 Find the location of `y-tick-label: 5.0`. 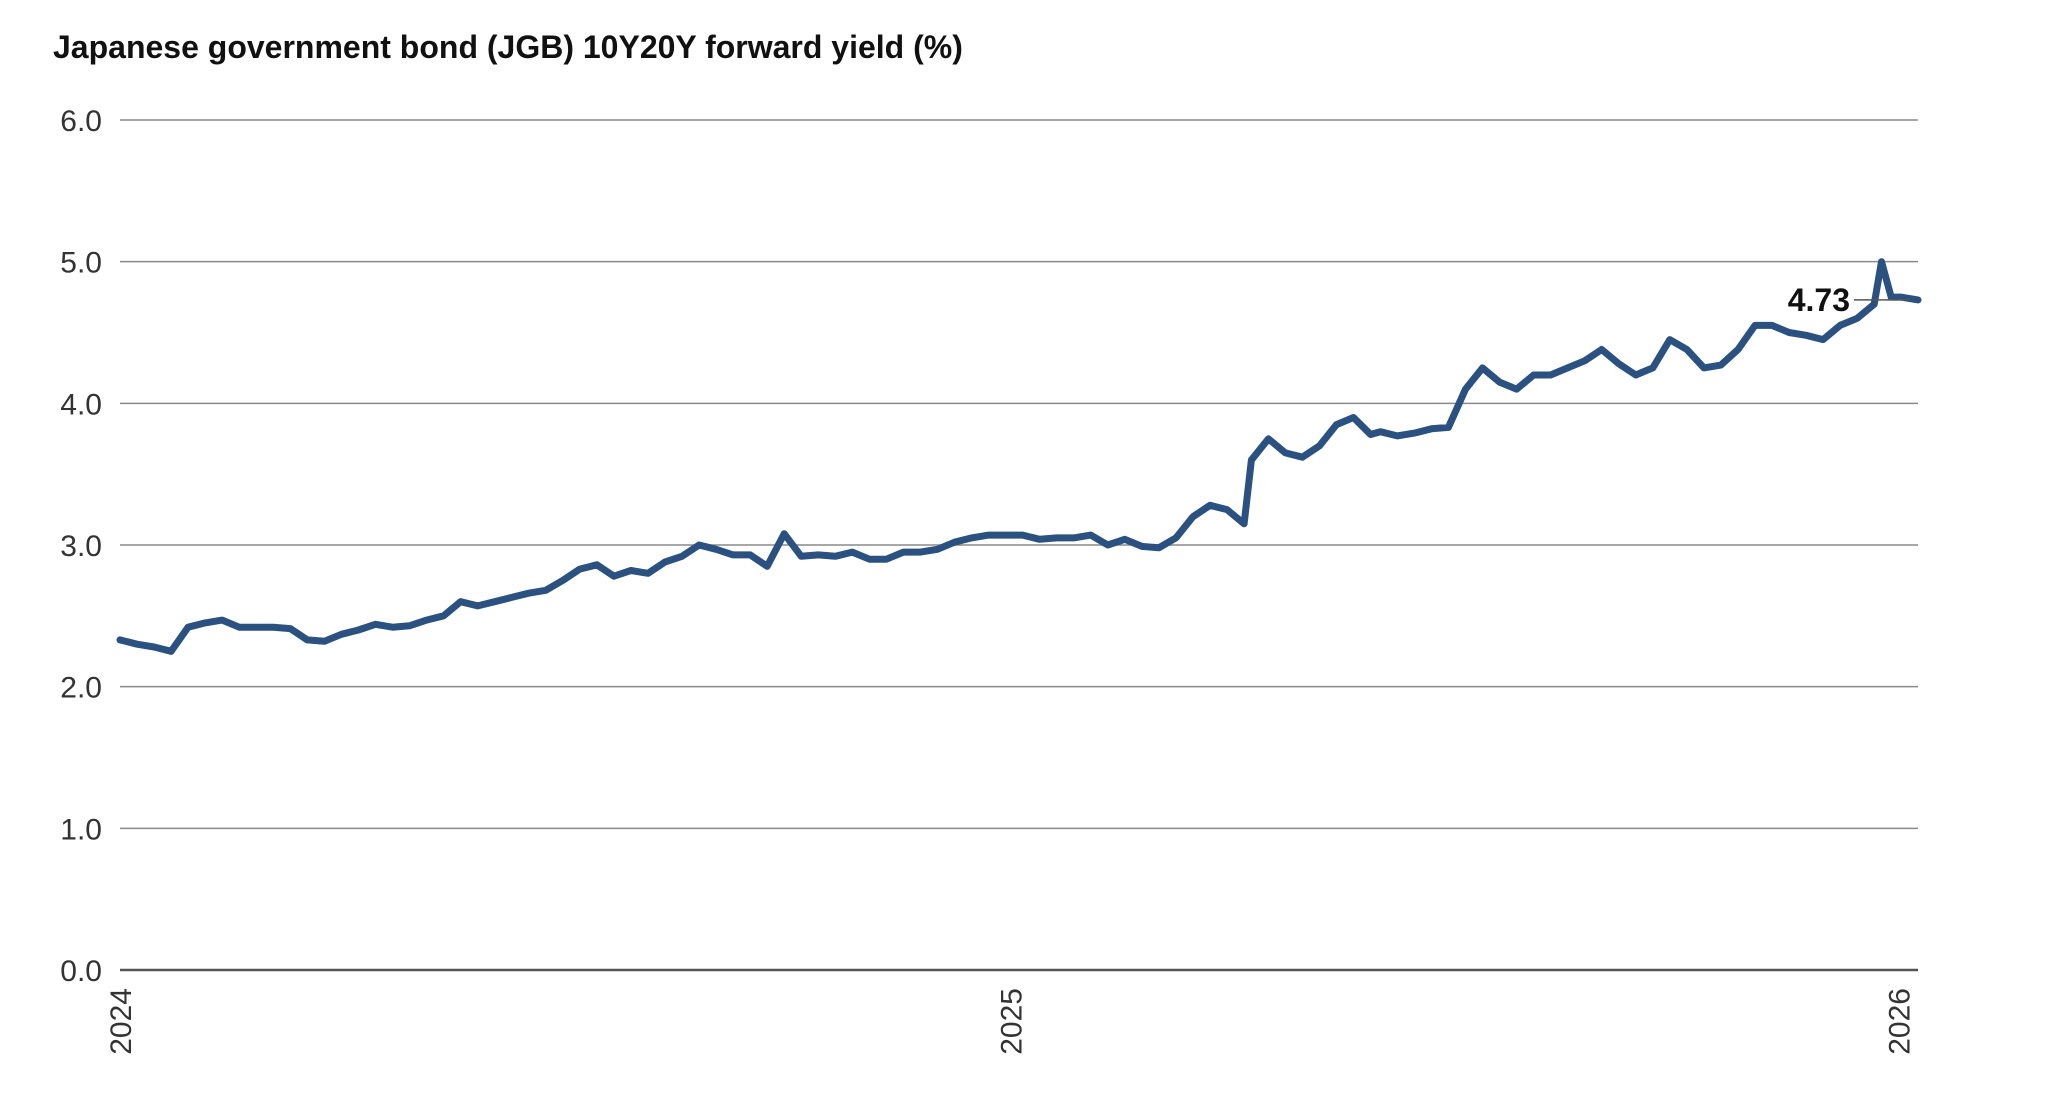

y-tick-label: 5.0 is located at coordinates (81, 263).